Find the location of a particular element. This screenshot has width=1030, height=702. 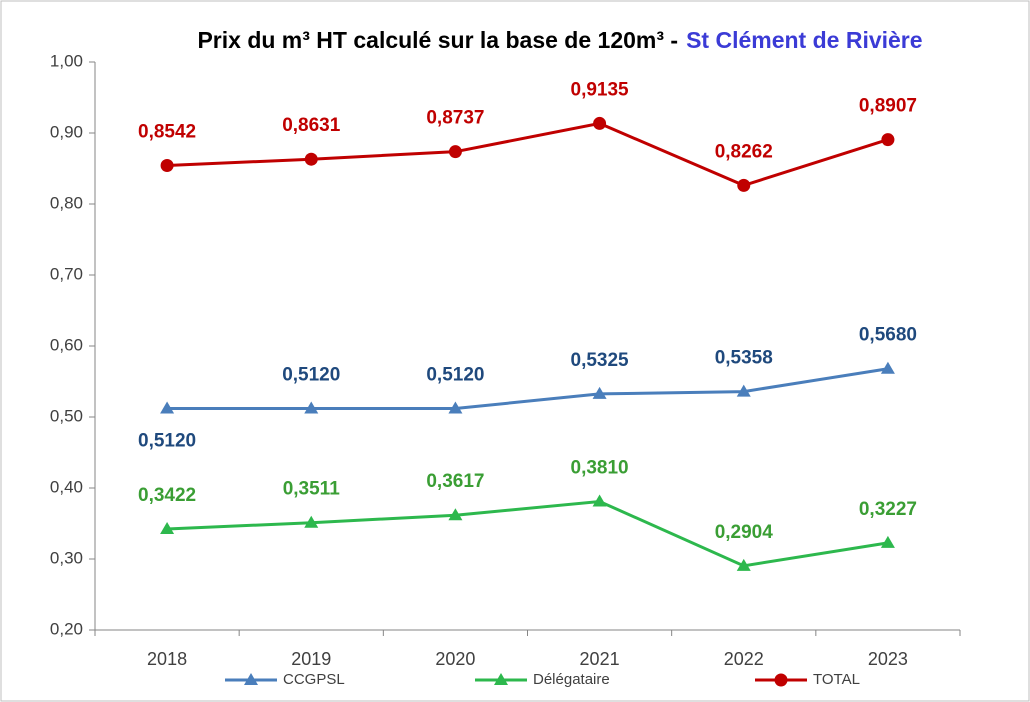

chart-title-highlight: St Clément de Rivière is located at coordinates (804, 40).